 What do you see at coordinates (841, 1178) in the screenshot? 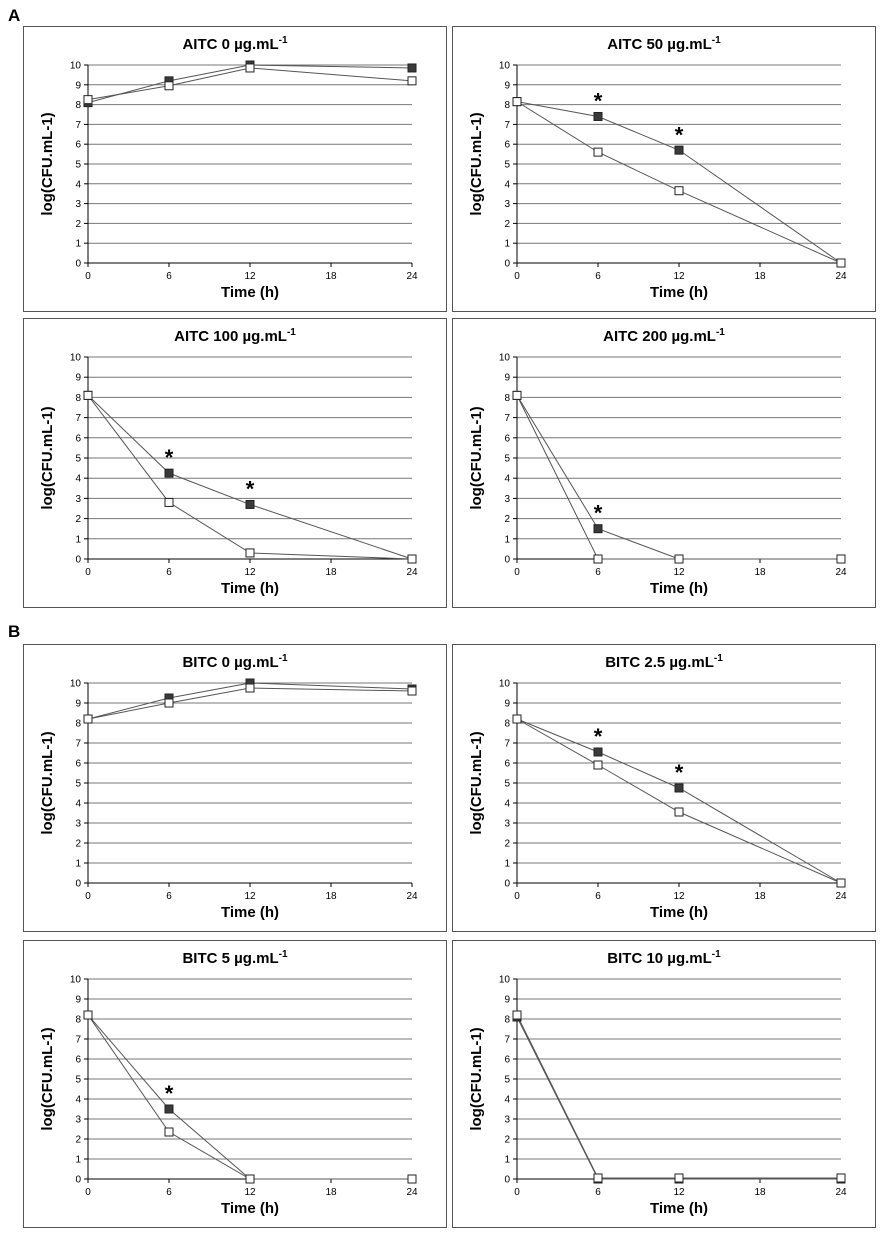
I see `chart-7-series-open-point` at bounding box center [841, 1178].